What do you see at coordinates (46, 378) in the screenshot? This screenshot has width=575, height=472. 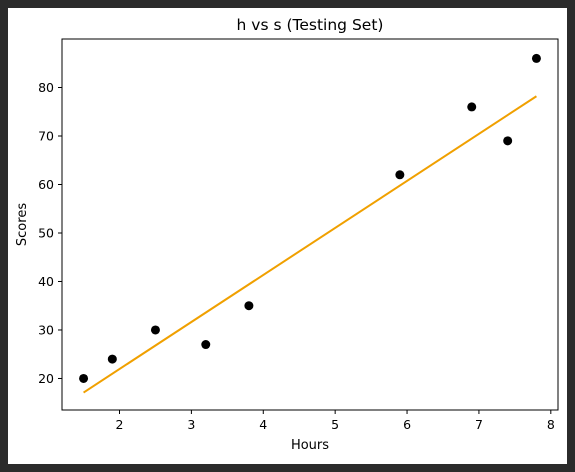 I see `y-tick-label: 20` at bounding box center [46, 378].